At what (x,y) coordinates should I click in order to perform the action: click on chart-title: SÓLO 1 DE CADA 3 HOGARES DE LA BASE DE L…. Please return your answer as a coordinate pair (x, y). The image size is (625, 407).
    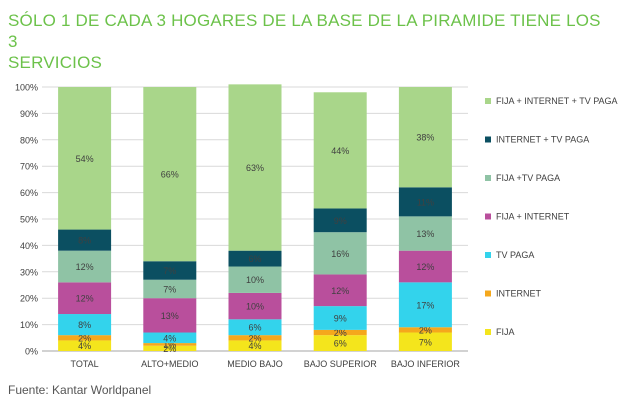
    Looking at the image, I should click on (304, 41).